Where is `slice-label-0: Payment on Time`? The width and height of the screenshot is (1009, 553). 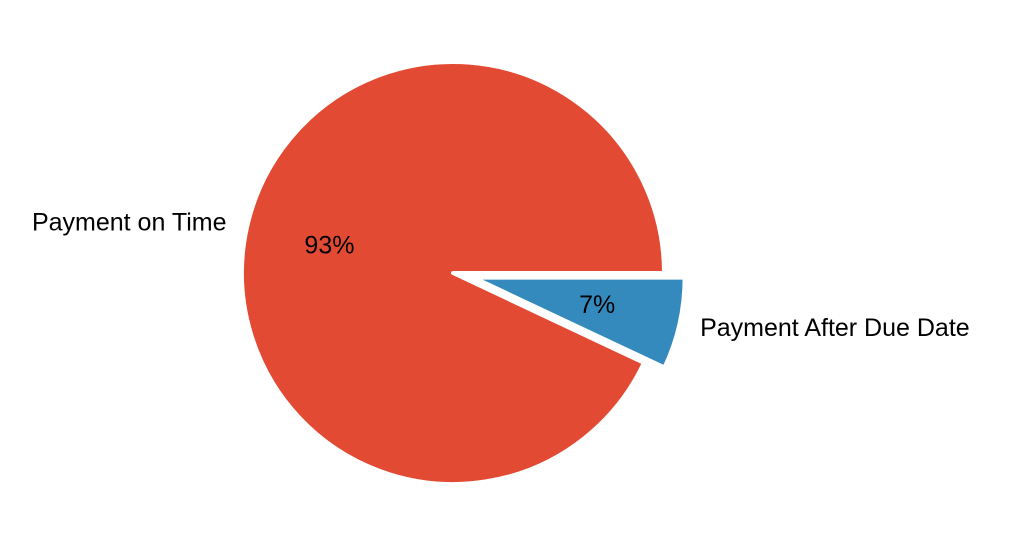 slice-label-0: Payment on Time is located at coordinates (129, 222).